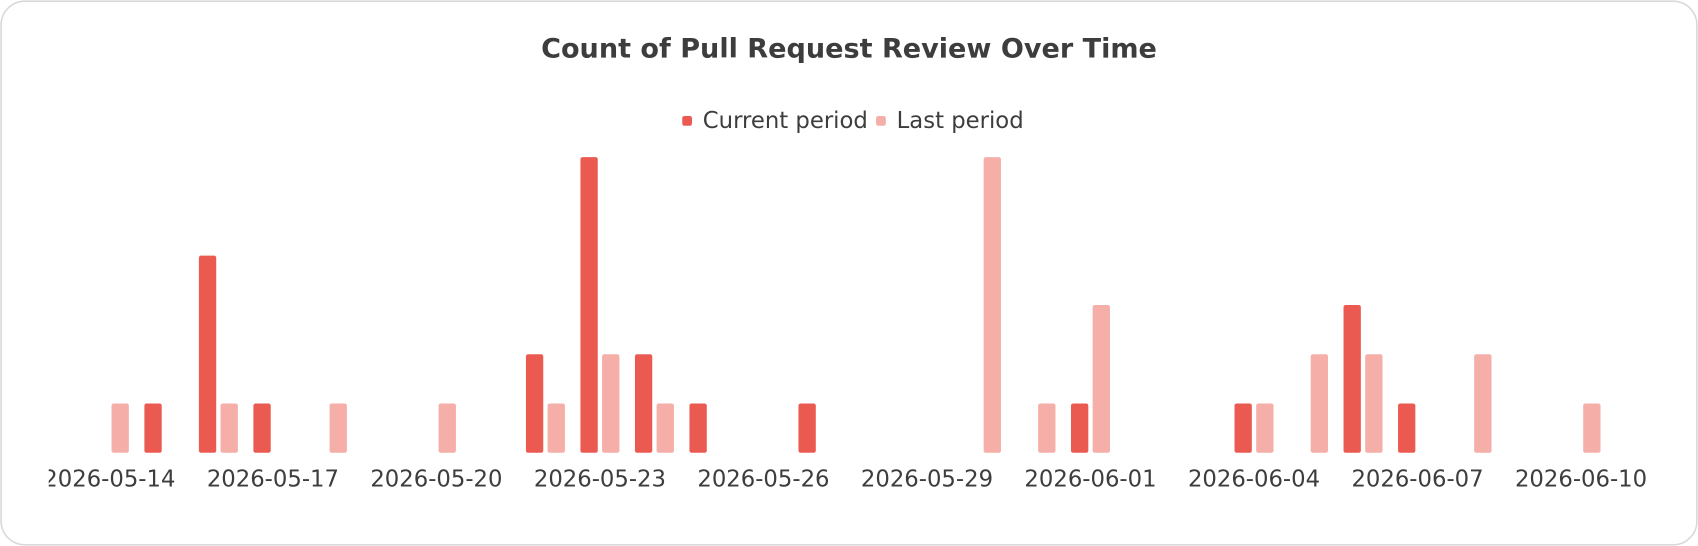 The width and height of the screenshot is (1698, 546). What do you see at coordinates (960, 121) in the screenshot?
I see `legend-label: Last period` at bounding box center [960, 121].